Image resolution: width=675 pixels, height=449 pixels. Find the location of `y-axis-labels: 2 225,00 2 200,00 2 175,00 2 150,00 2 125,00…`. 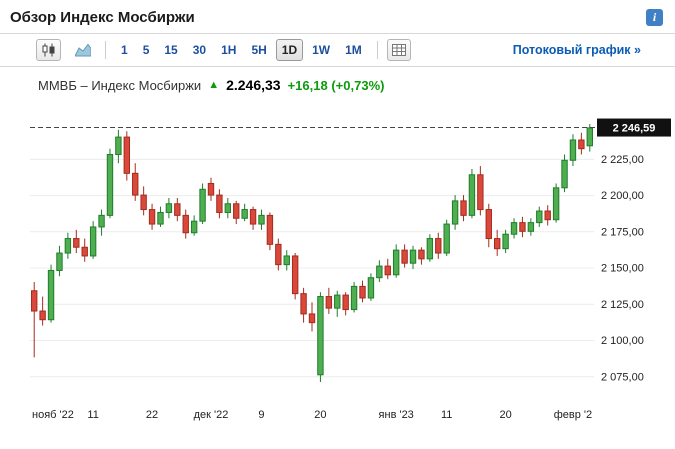

y-axis-labels: 2 225,00 2 200,00 2 175,00 2 150,00 2 125,00… is located at coordinates (622, 268).